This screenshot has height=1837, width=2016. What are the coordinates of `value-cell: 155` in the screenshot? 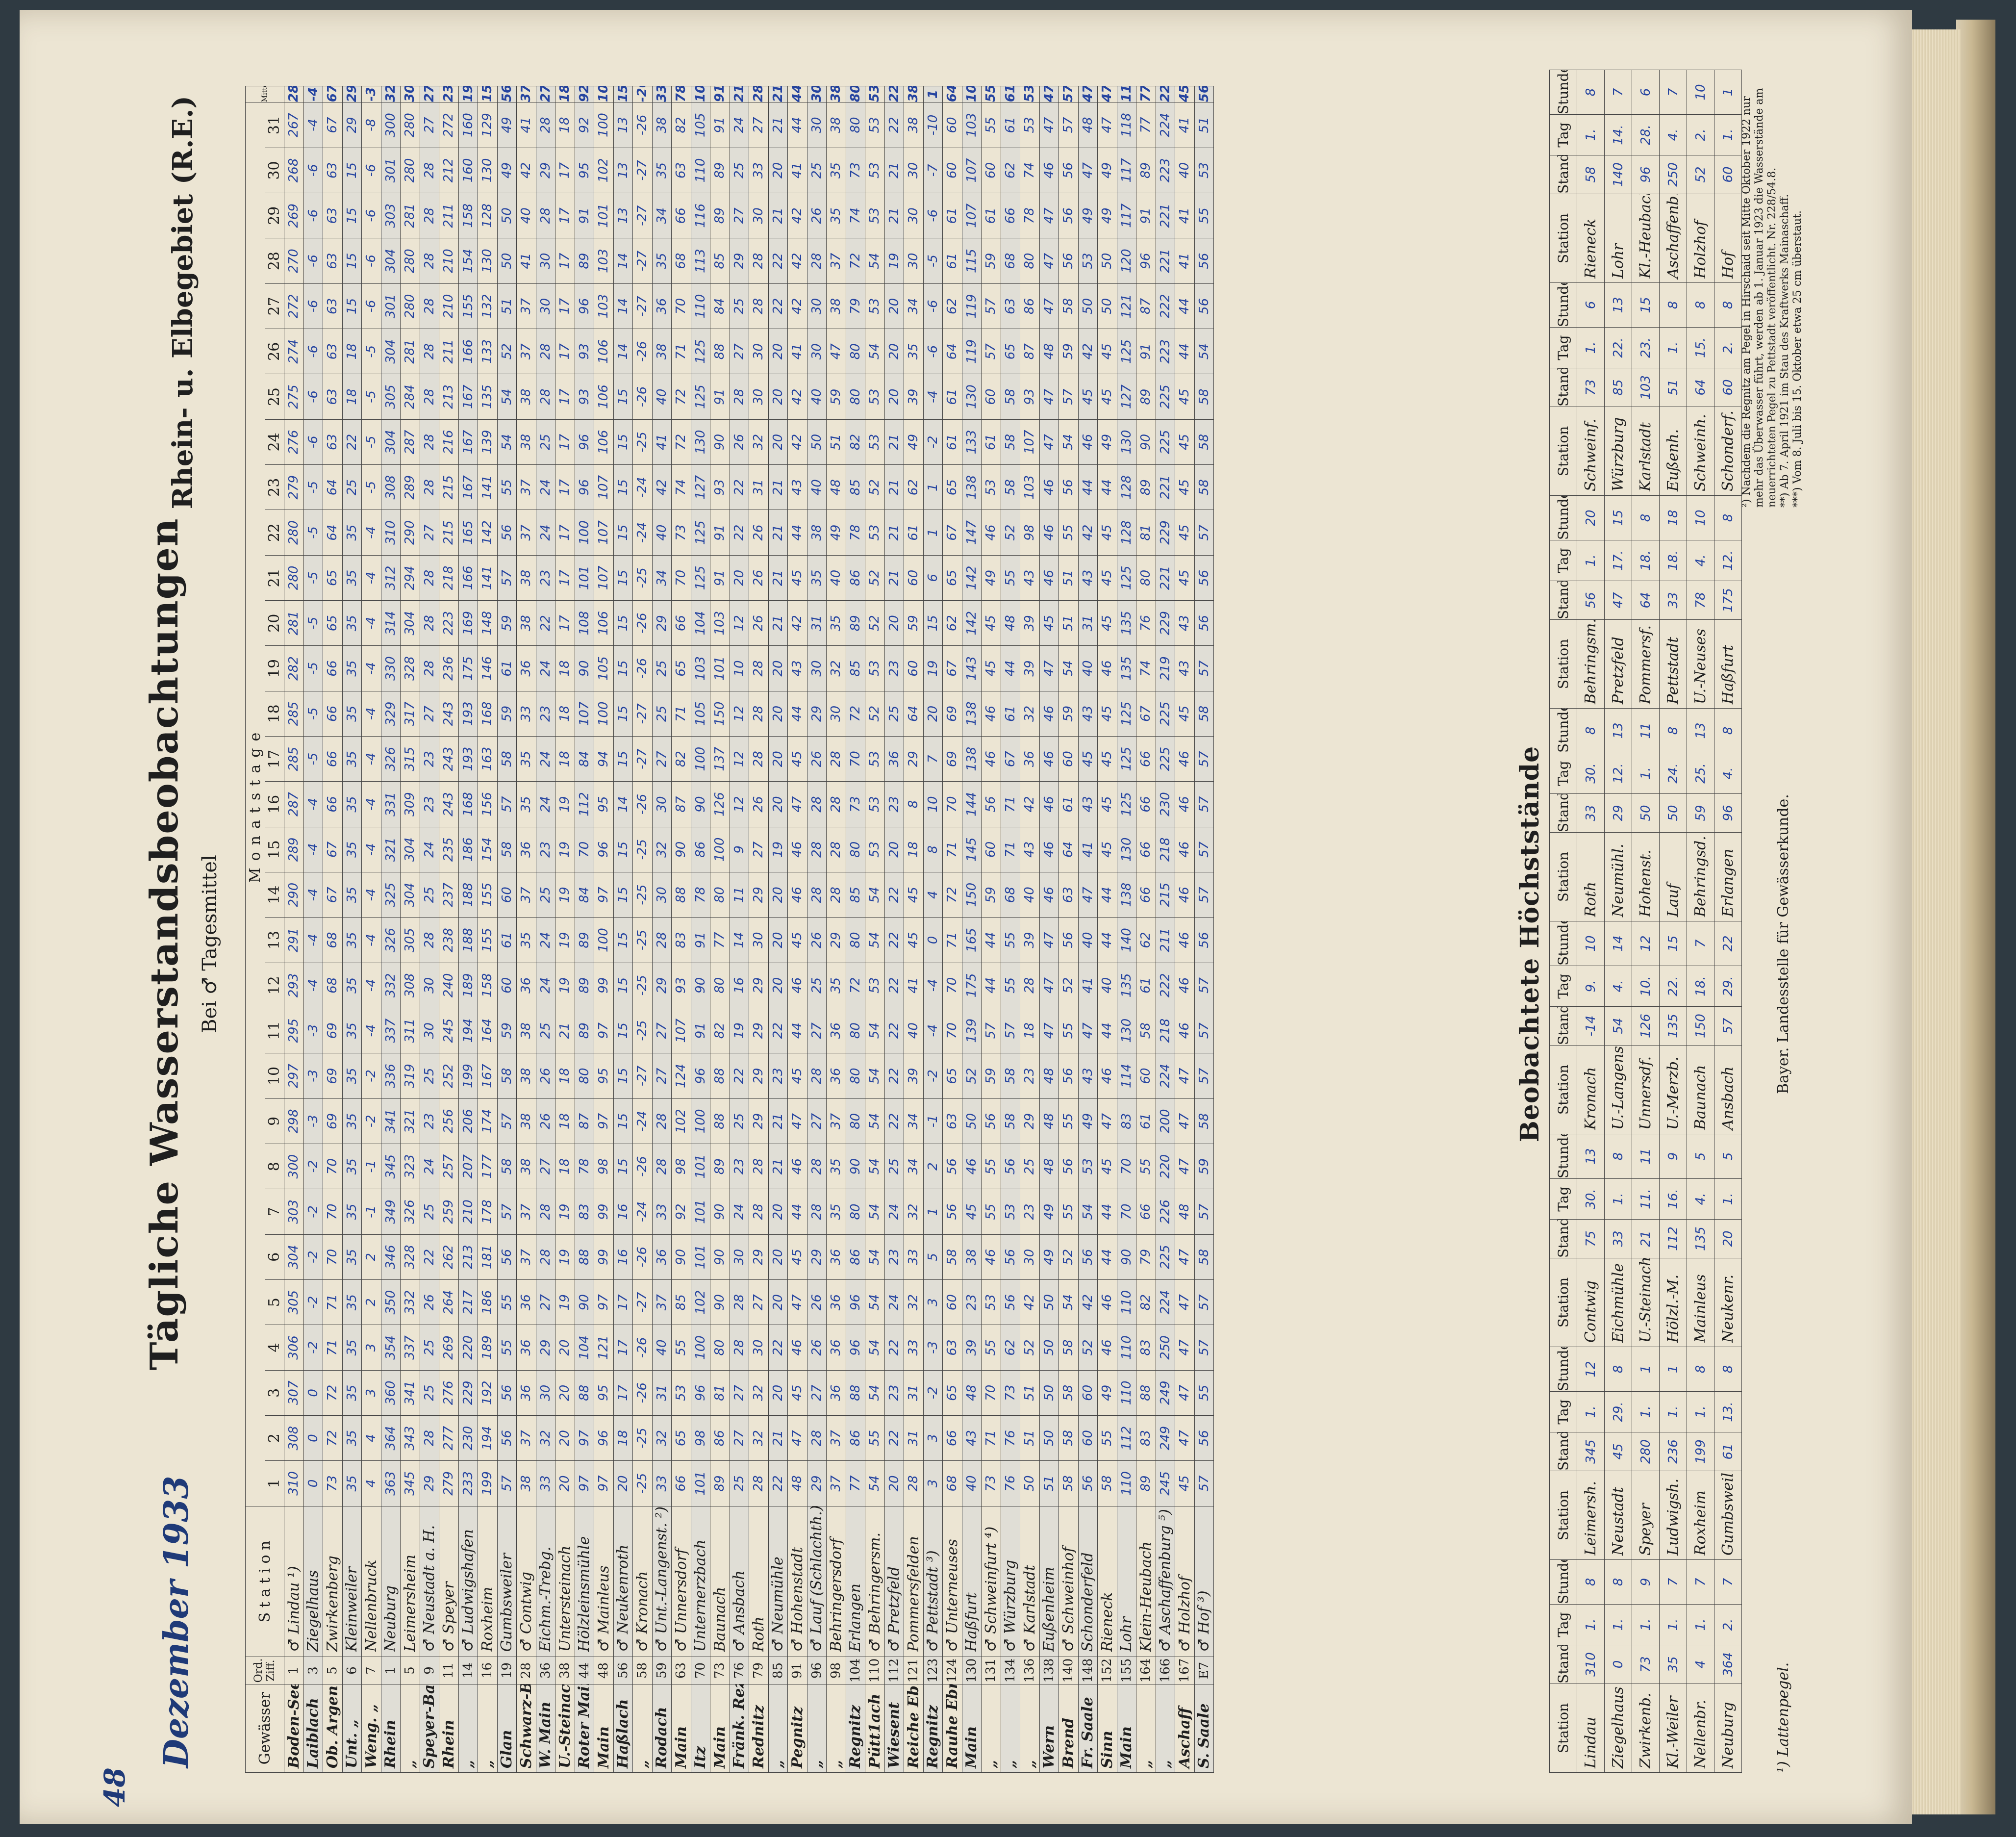 It's located at (468, 306).